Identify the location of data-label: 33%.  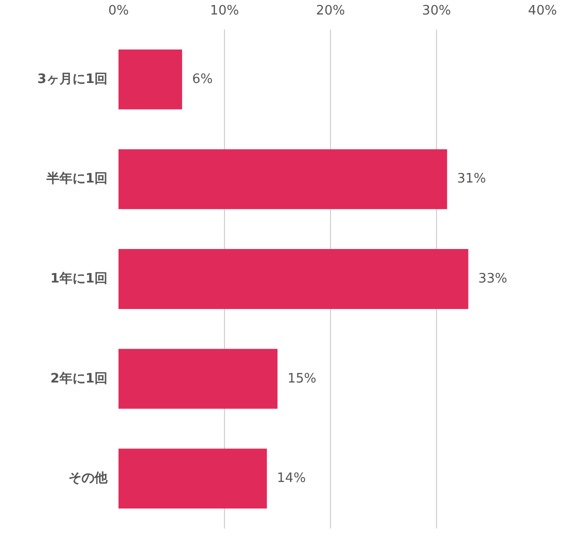
(493, 279).